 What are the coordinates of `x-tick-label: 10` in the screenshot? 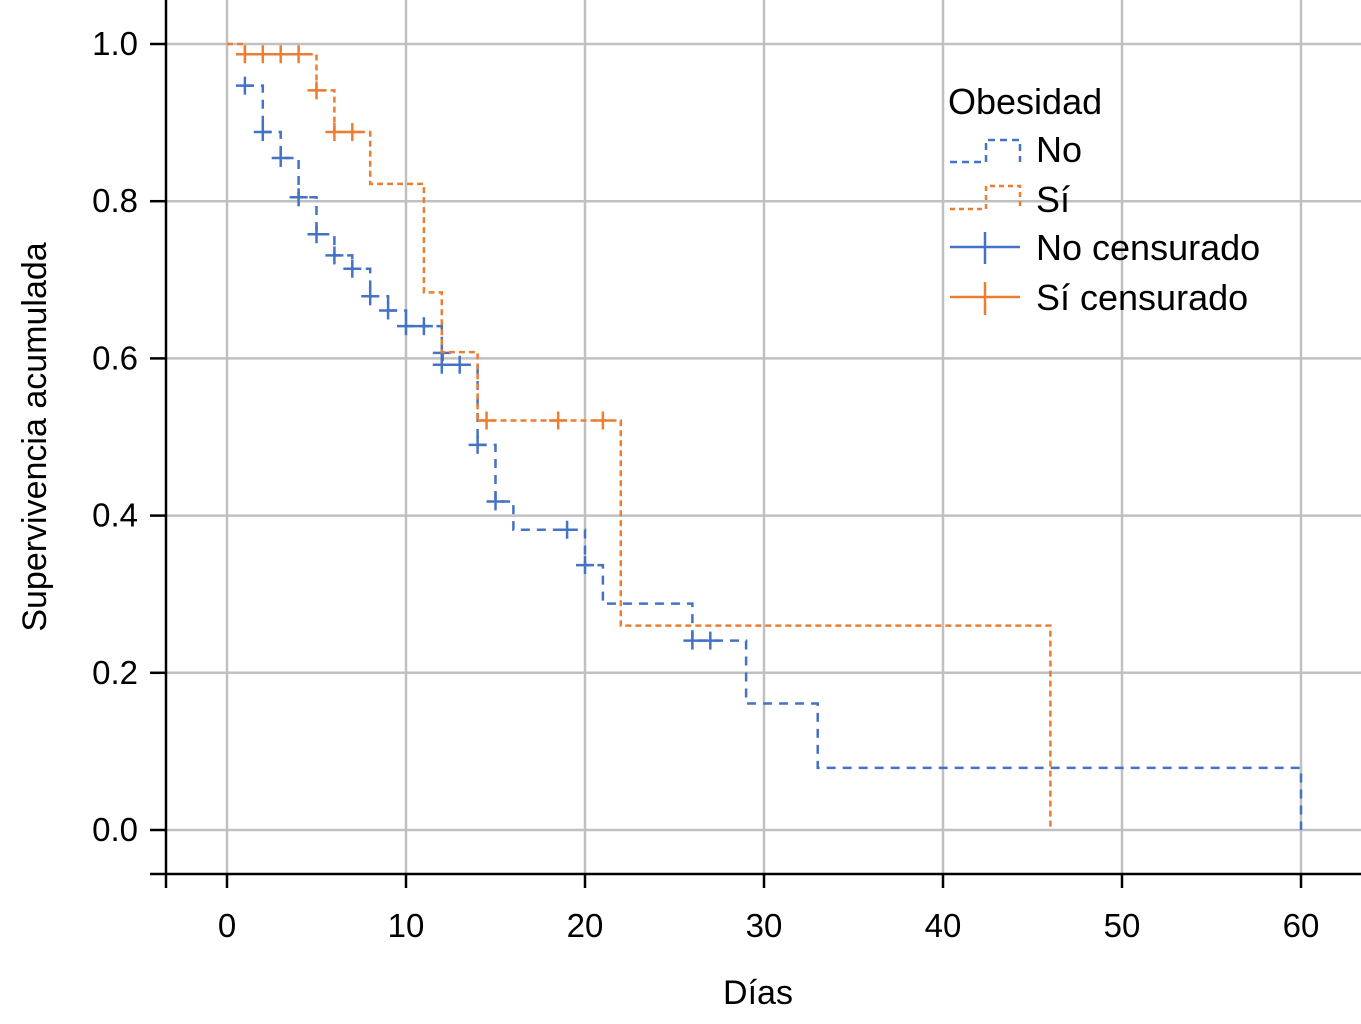 It's located at (406, 925).